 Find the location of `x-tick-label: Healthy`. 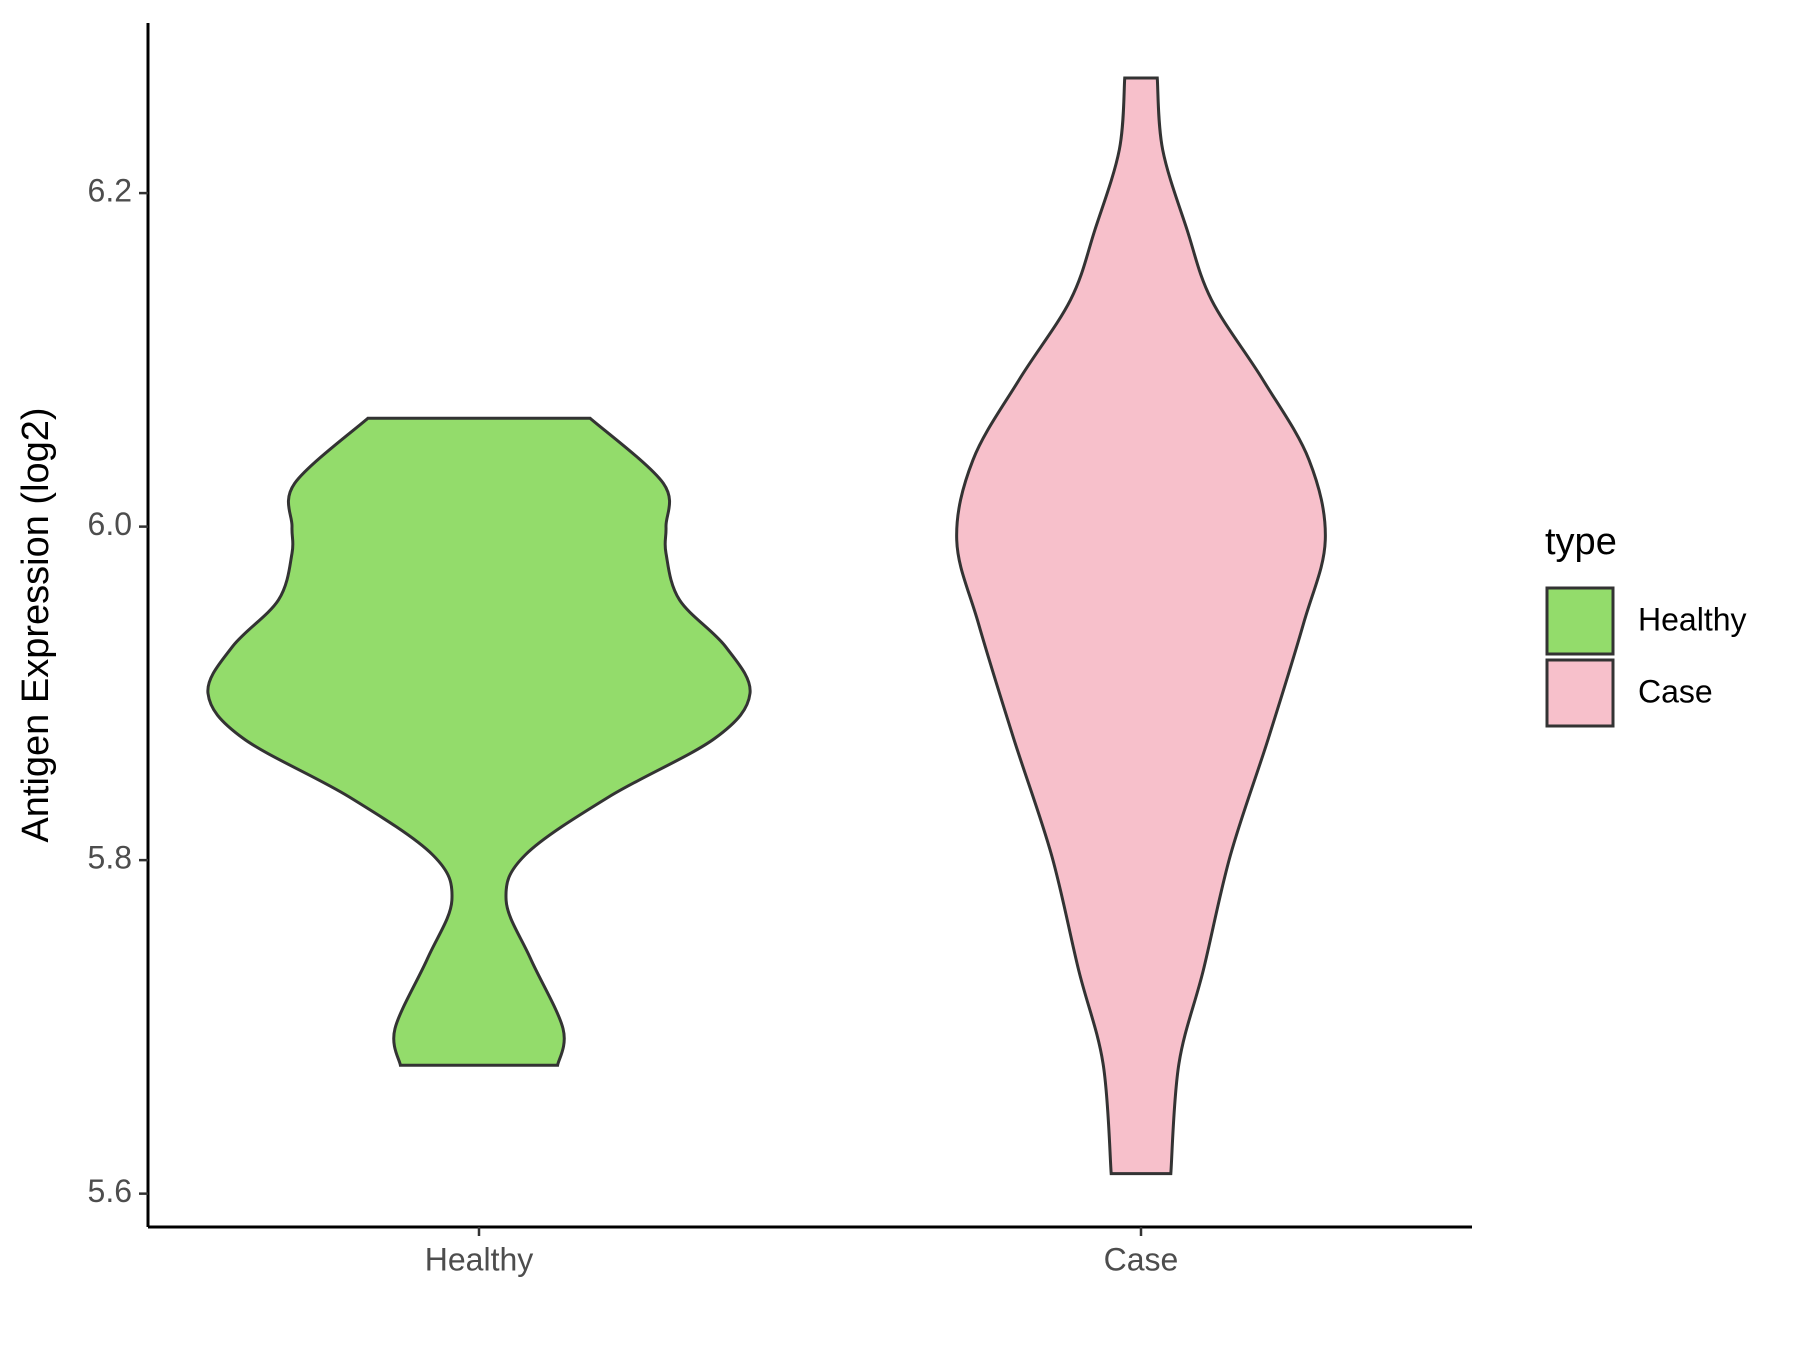

x-tick-label: Healthy is located at coordinates (479, 1259).